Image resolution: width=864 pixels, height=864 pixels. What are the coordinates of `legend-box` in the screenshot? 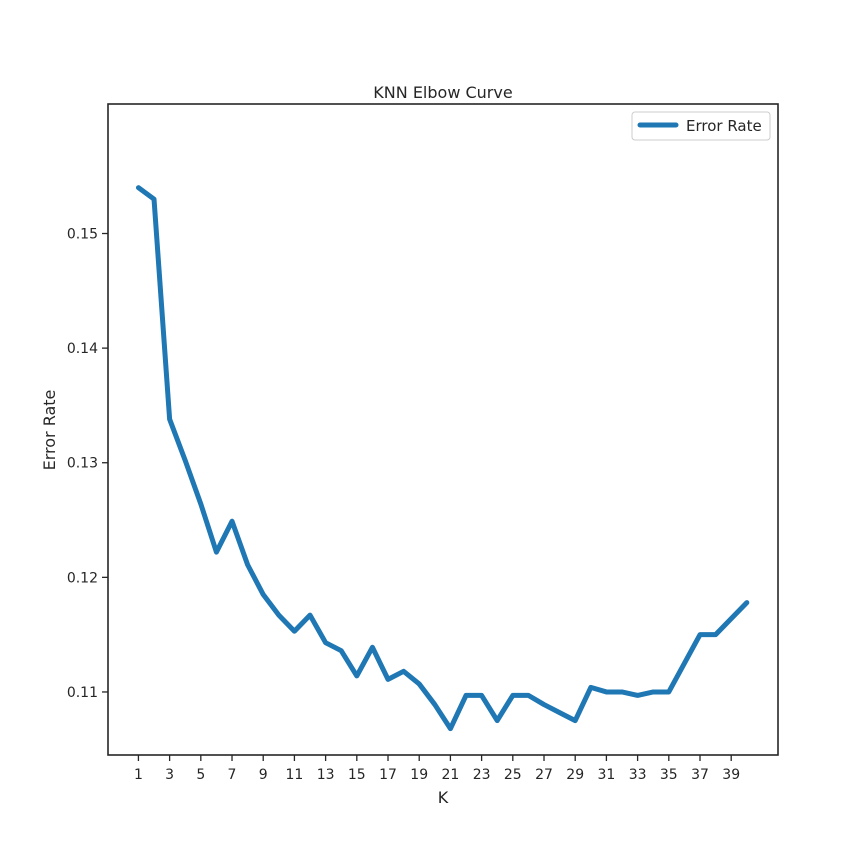 It's located at (701, 126).